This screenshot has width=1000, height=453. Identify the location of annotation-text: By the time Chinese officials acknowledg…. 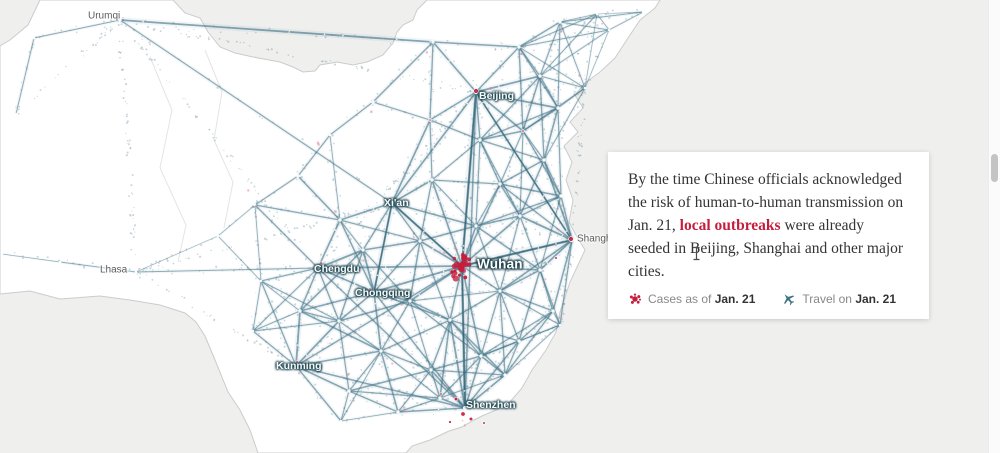
(769, 225).